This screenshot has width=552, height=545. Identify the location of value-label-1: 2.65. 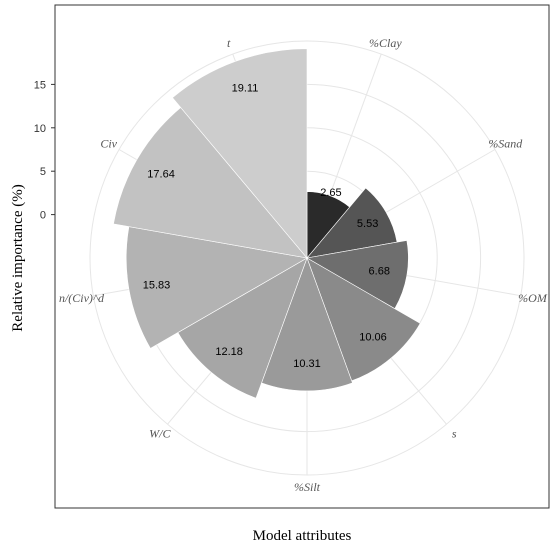
(330, 193).